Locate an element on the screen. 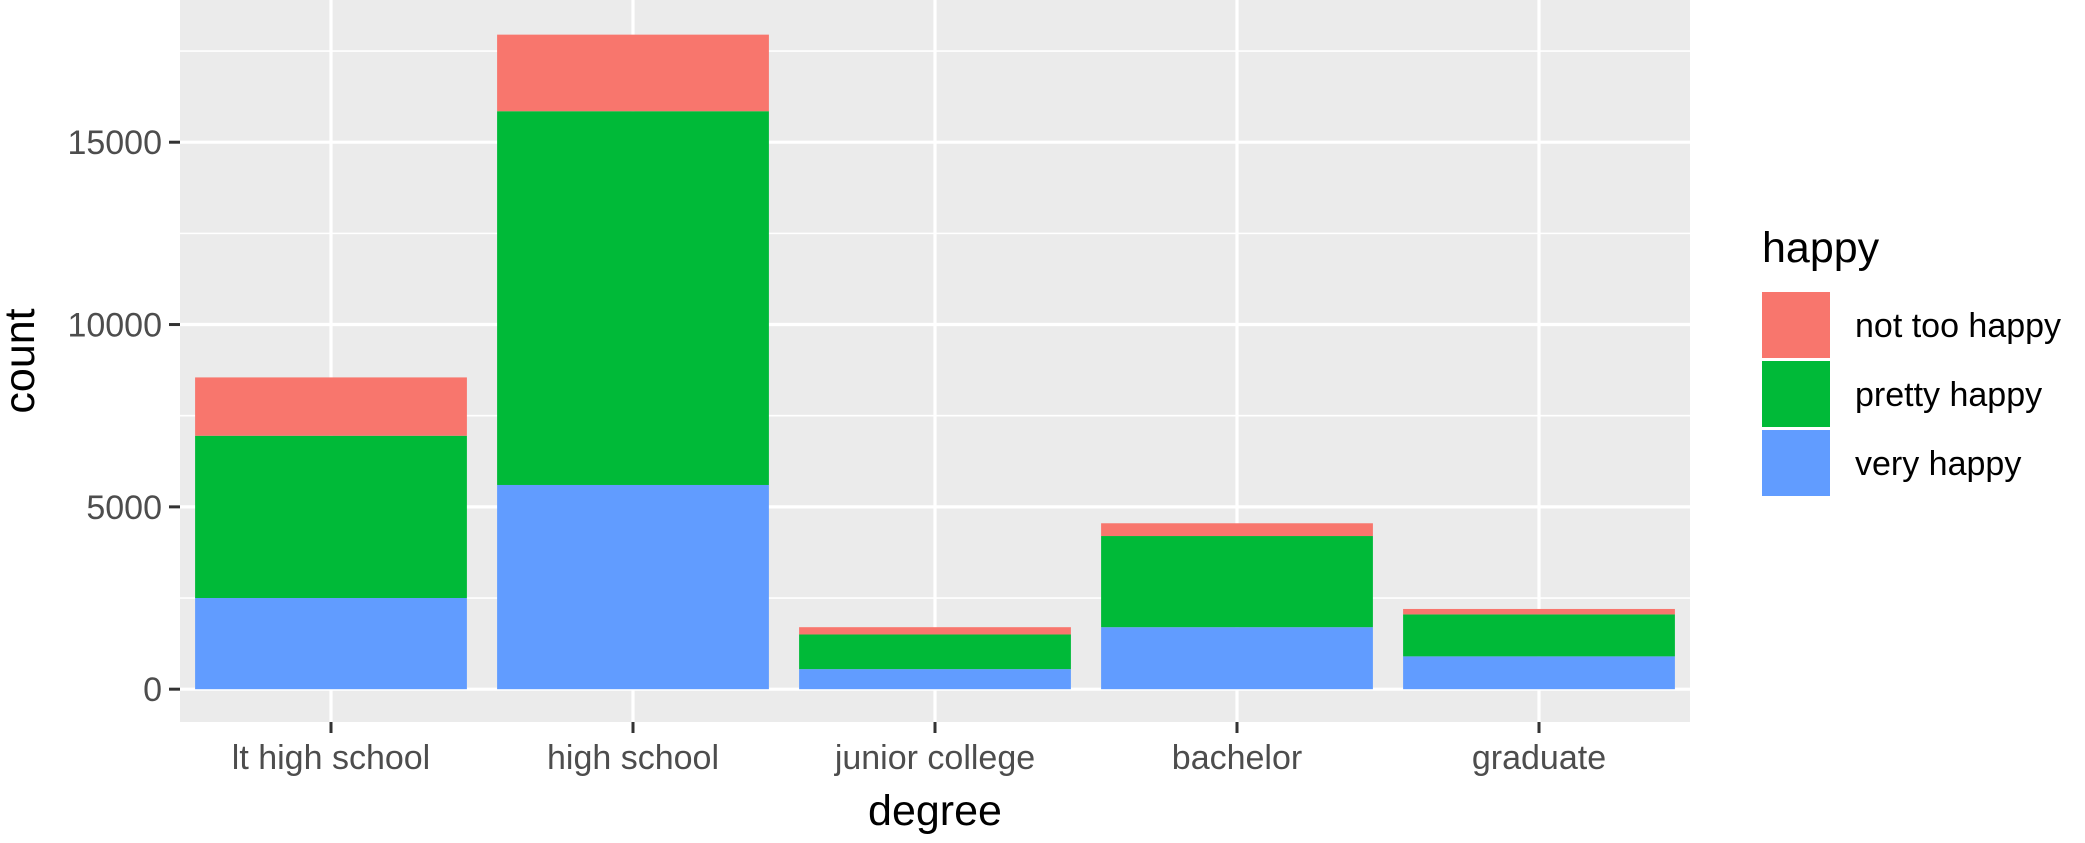 This screenshot has width=2085, height=843. y-axis: 0 5000 10000 15000 is located at coordinates (123, 416).